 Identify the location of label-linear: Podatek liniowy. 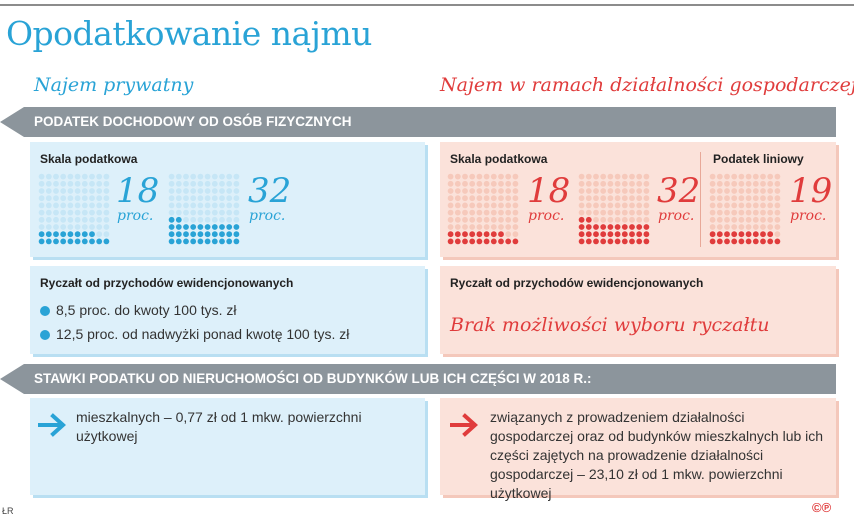
(758, 159).